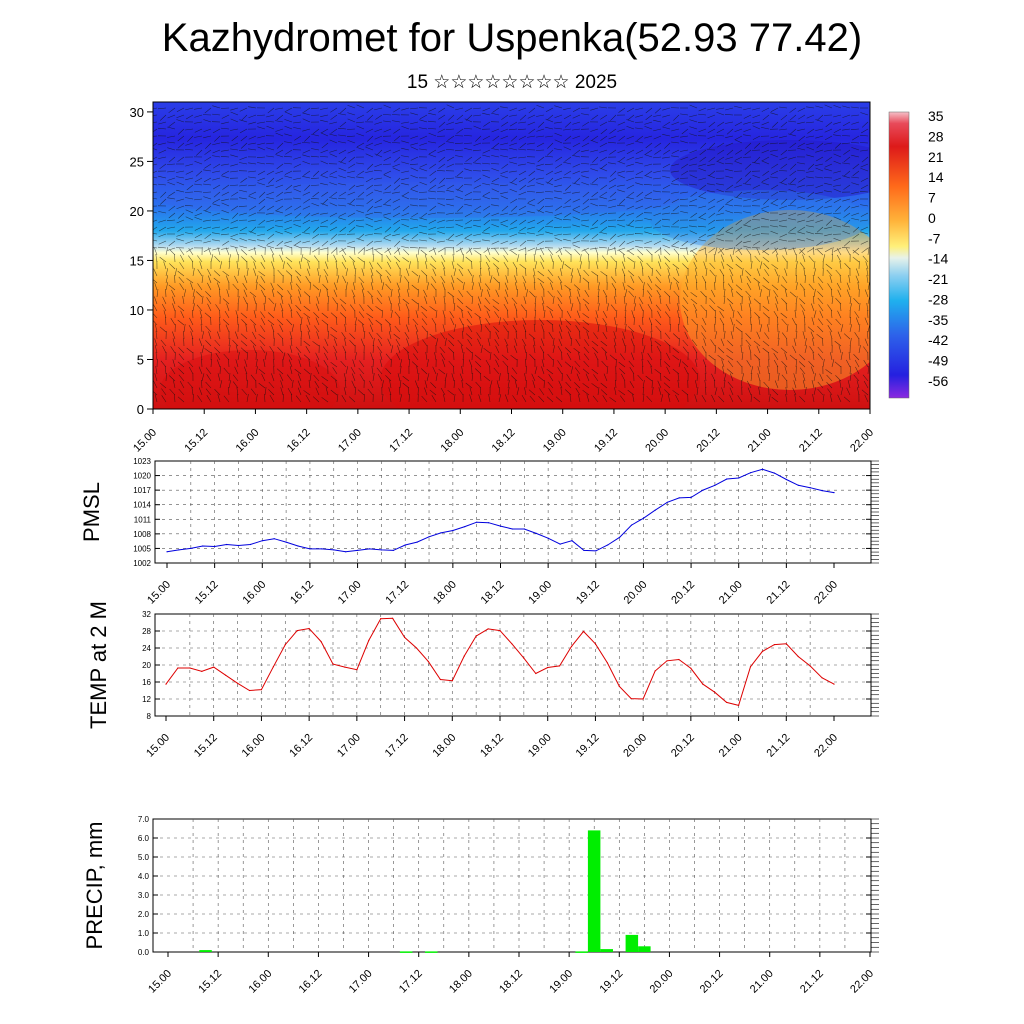 The image size is (1024, 1024). I want to click on x-tick-label: 17.12, so click(411, 982).